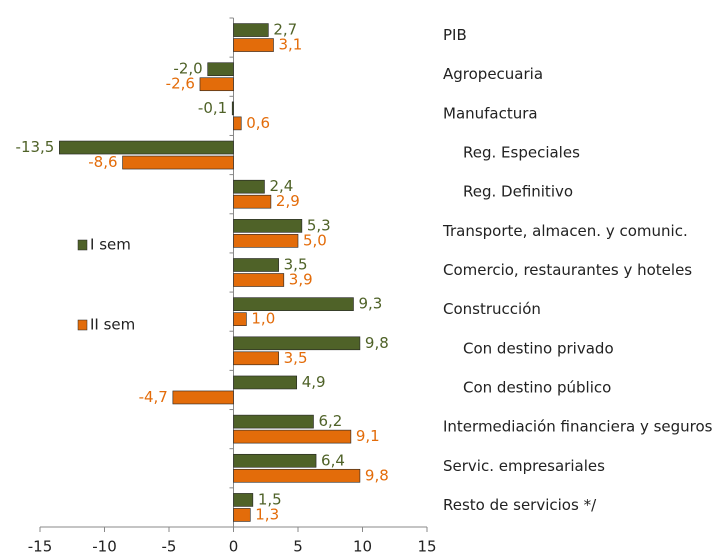 The height and width of the screenshot is (552, 718). I want to click on category-label: Con destino privado, so click(538, 348).